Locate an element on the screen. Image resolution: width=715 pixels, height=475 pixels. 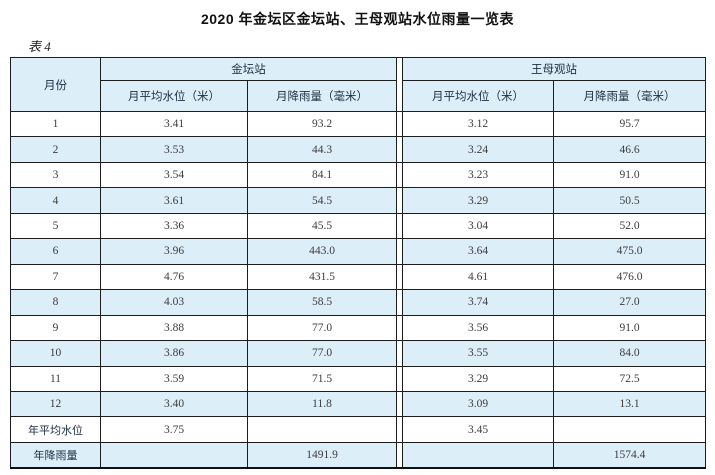
value-cell: 3.40 is located at coordinates (174, 404).